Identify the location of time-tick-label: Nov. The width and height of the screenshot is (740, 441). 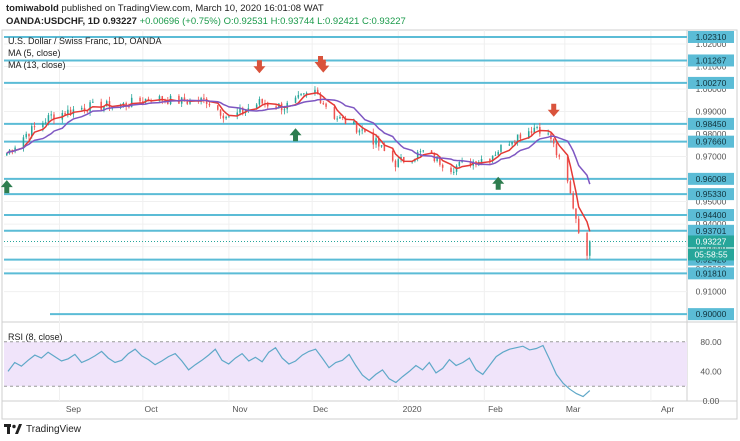
(240, 409).